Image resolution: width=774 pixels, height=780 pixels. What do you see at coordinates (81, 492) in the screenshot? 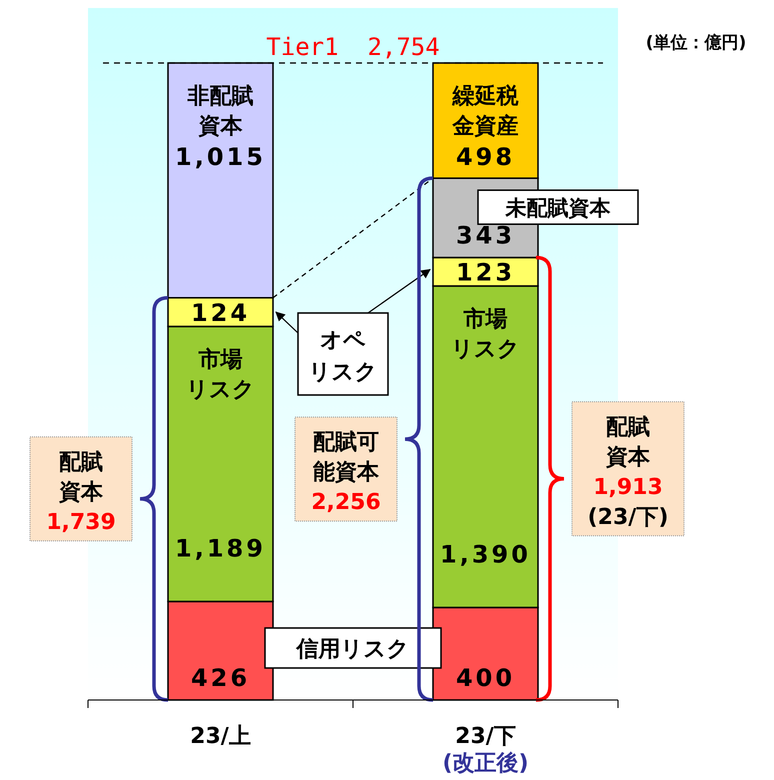
I see `annotation: 配賦資本 1,739` at bounding box center [81, 492].